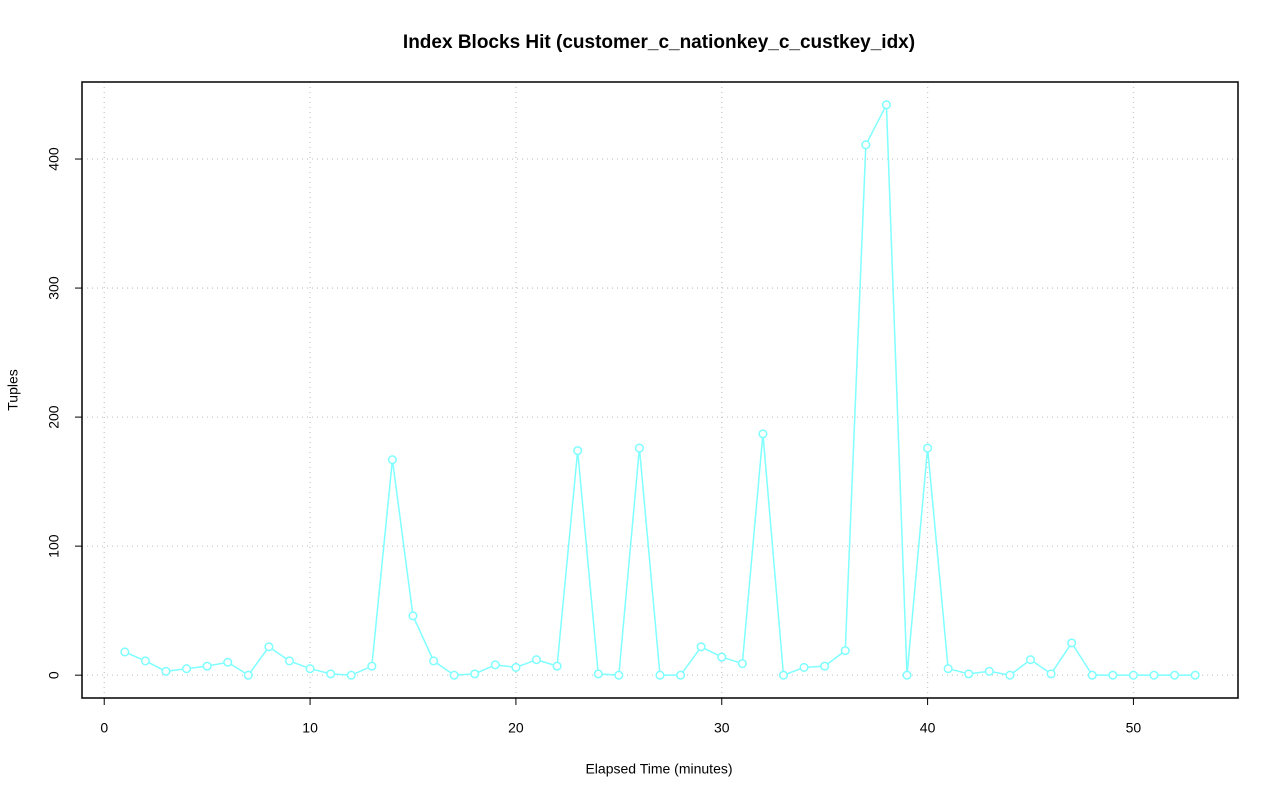 The width and height of the screenshot is (1280, 801). Describe the element at coordinates (54, 417) in the screenshot. I see `y-tick-label: 200` at that location.